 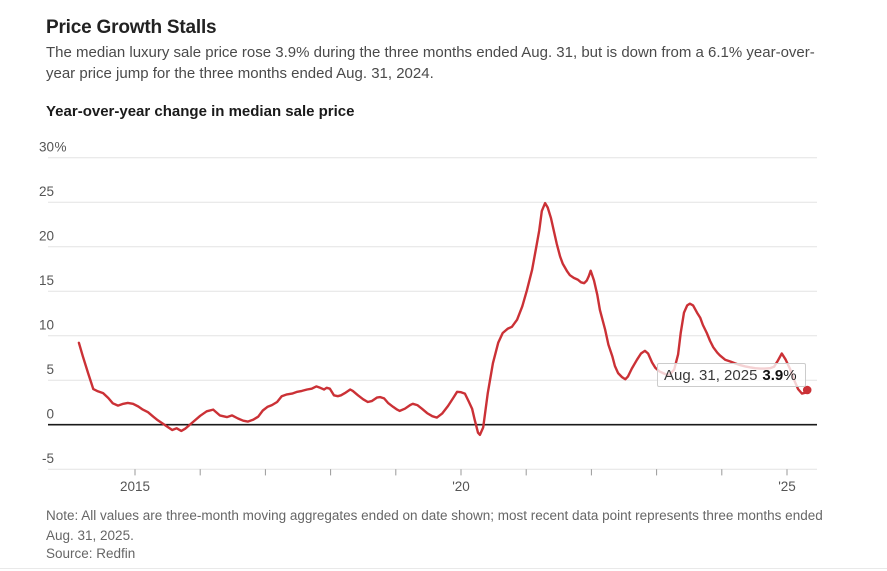 What do you see at coordinates (91, 553) in the screenshot?
I see `chart-source: Source: Redfin` at bounding box center [91, 553].